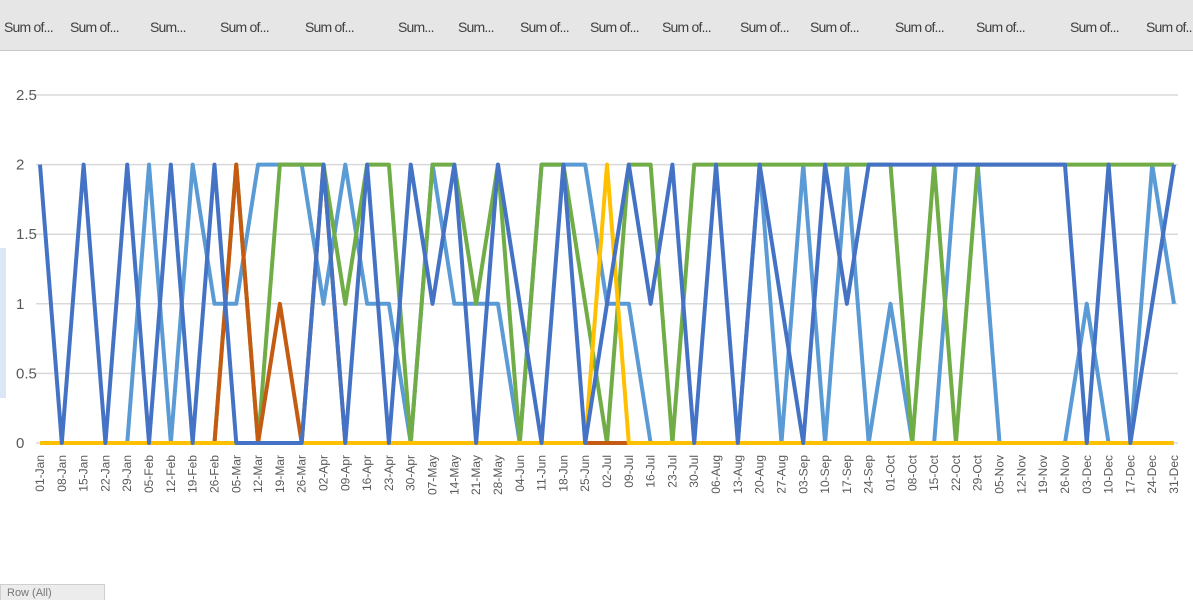 This screenshot has width=1193, height=600. What do you see at coordinates (1065, 474) in the screenshot?
I see `x-tick-label: 26-Nov` at bounding box center [1065, 474].